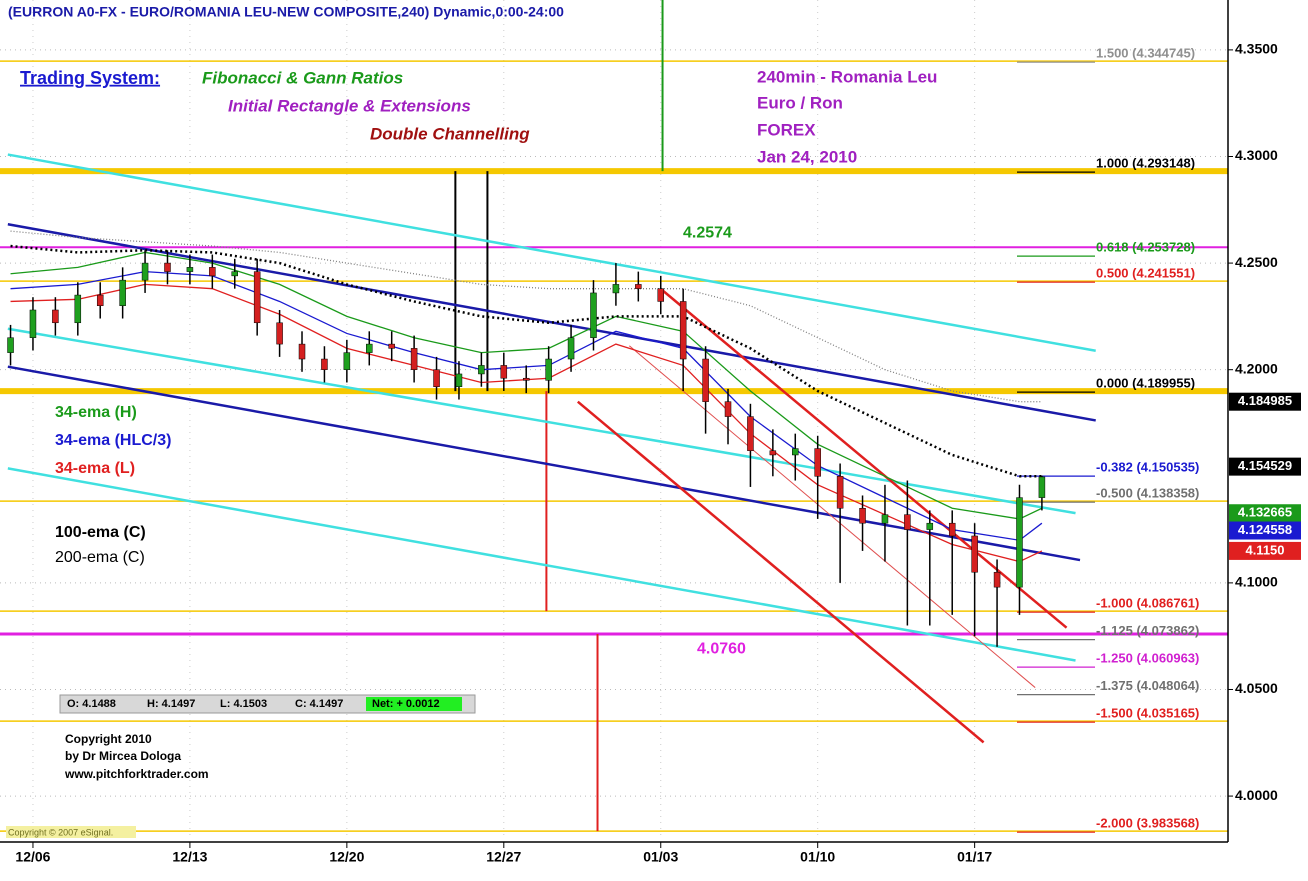 This screenshot has width=1308, height=881. Describe the element at coordinates (800, 102) in the screenshot. I see `info-text: Euro / Ron` at that location.